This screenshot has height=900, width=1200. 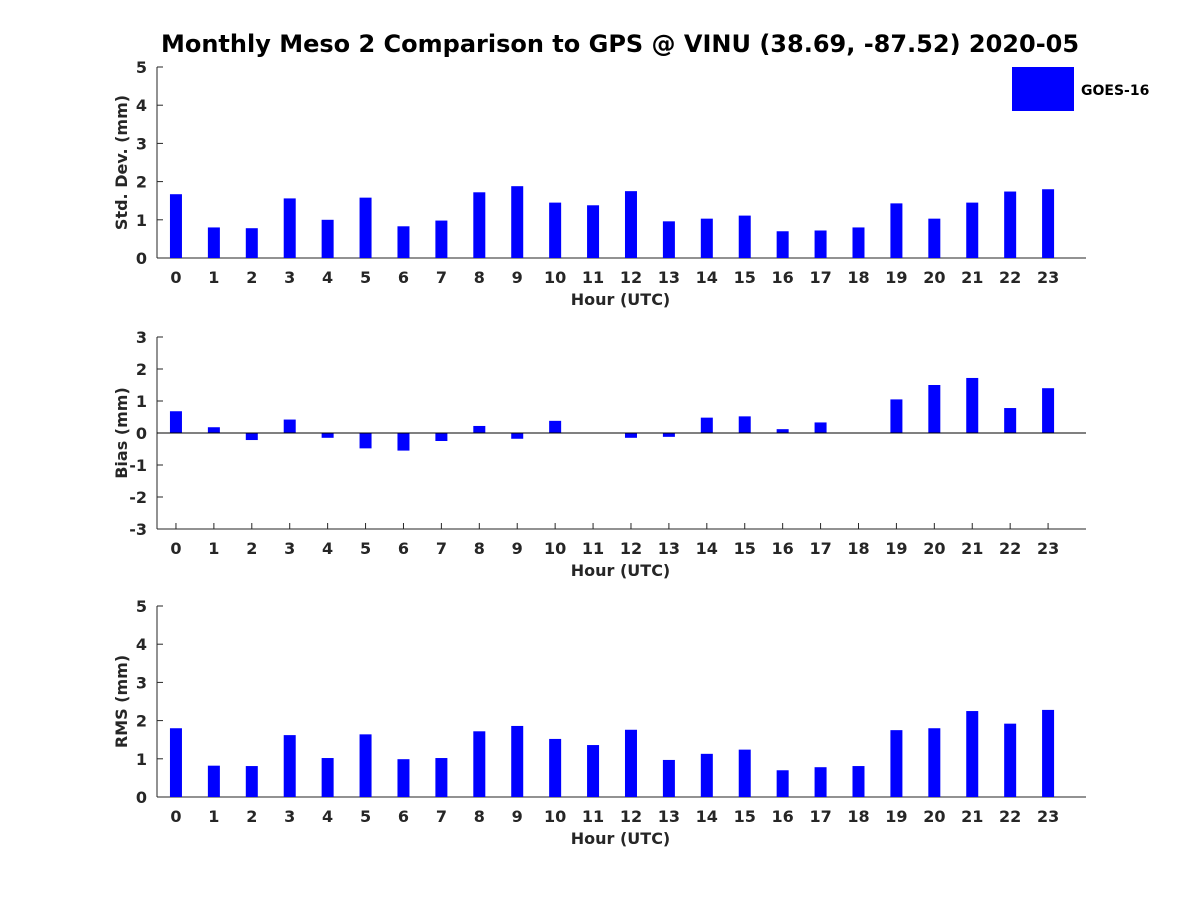 What do you see at coordinates (820, 277) in the screenshot?
I see `x-tick-label: 17` at bounding box center [820, 277].